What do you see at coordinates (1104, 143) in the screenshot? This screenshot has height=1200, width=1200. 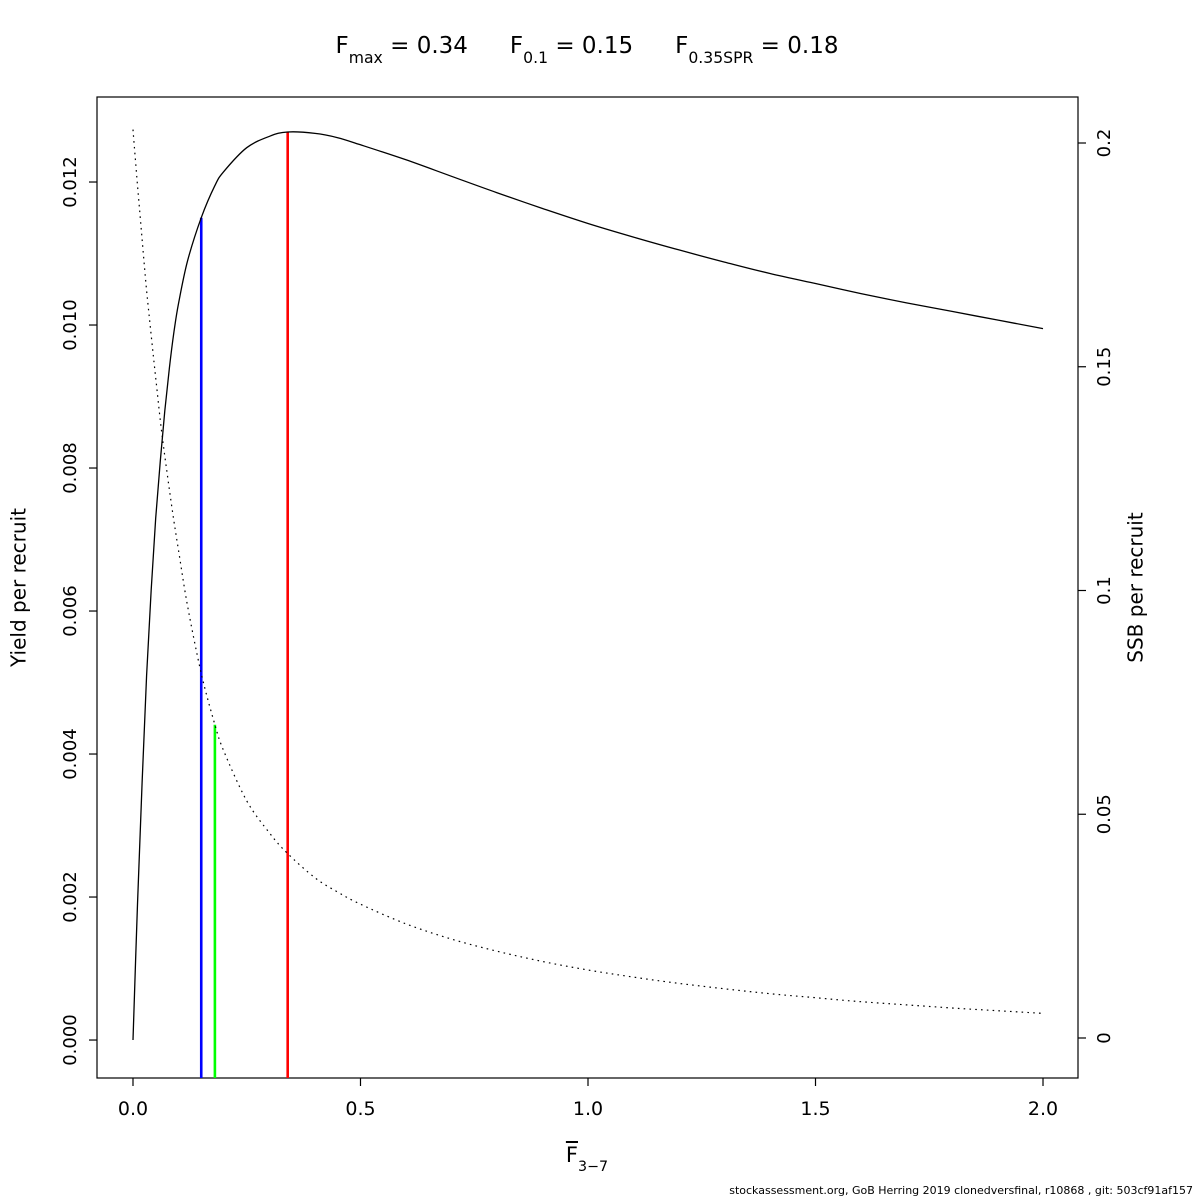 I see `y-right-tick-label: 0.2` at bounding box center [1104, 143].